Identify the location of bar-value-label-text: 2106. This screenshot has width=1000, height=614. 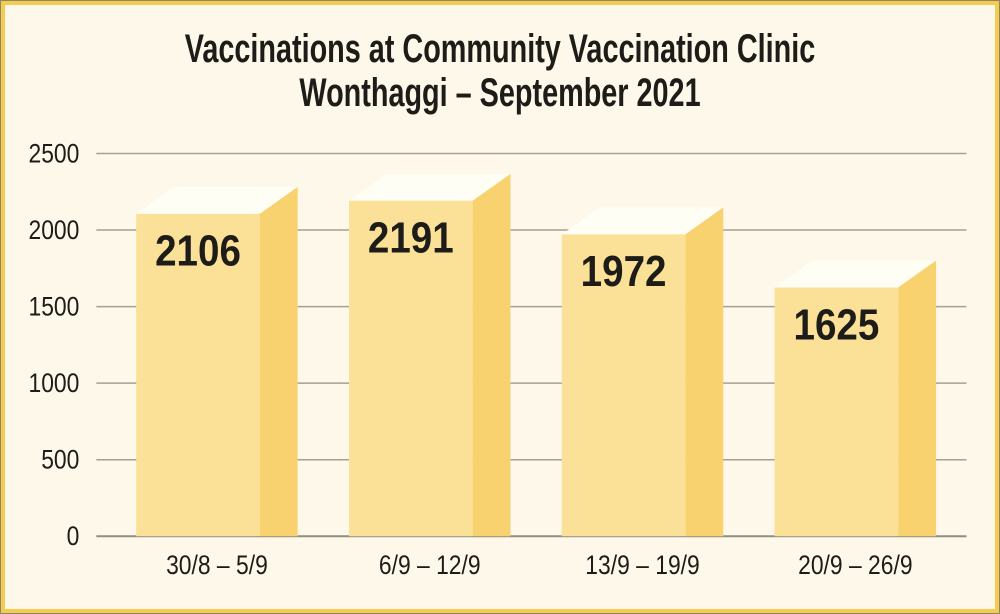
(198, 250).